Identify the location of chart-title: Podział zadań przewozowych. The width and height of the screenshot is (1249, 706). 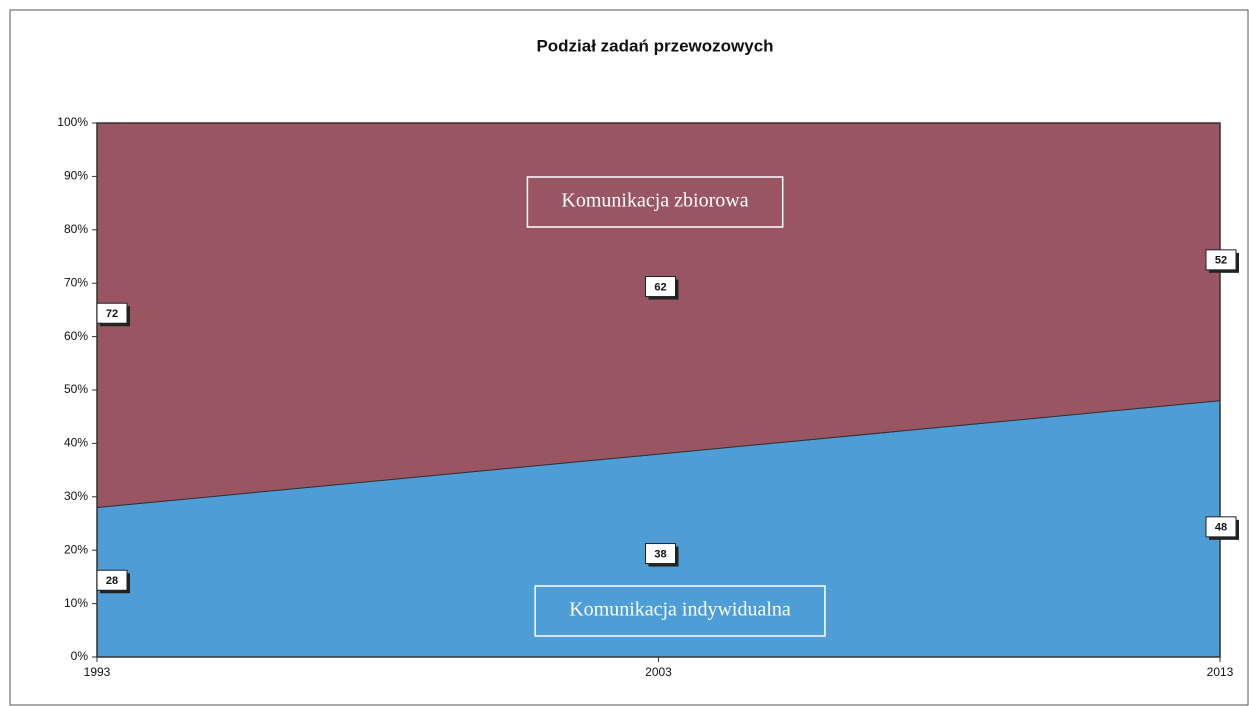
(654, 45).